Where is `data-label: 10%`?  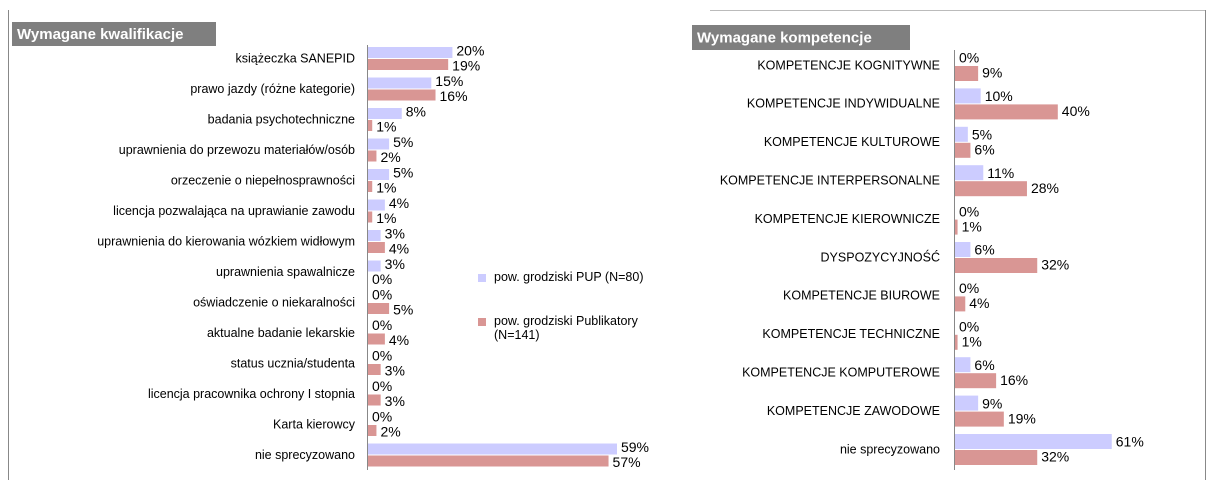 data-label: 10% is located at coordinates (999, 96).